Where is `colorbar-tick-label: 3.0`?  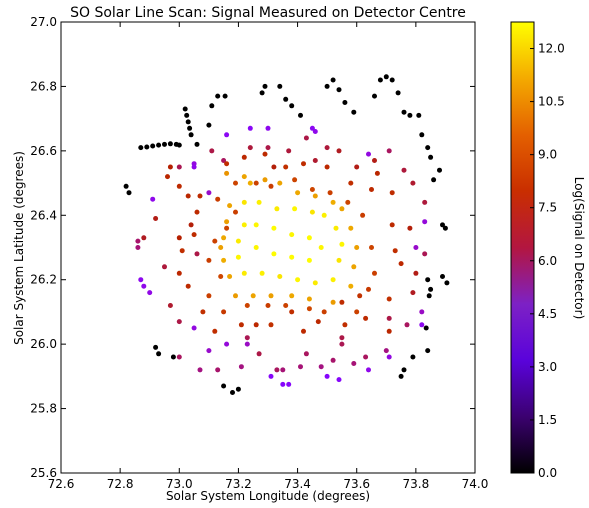 colorbar-tick-label: 3.0 is located at coordinates (547, 367).